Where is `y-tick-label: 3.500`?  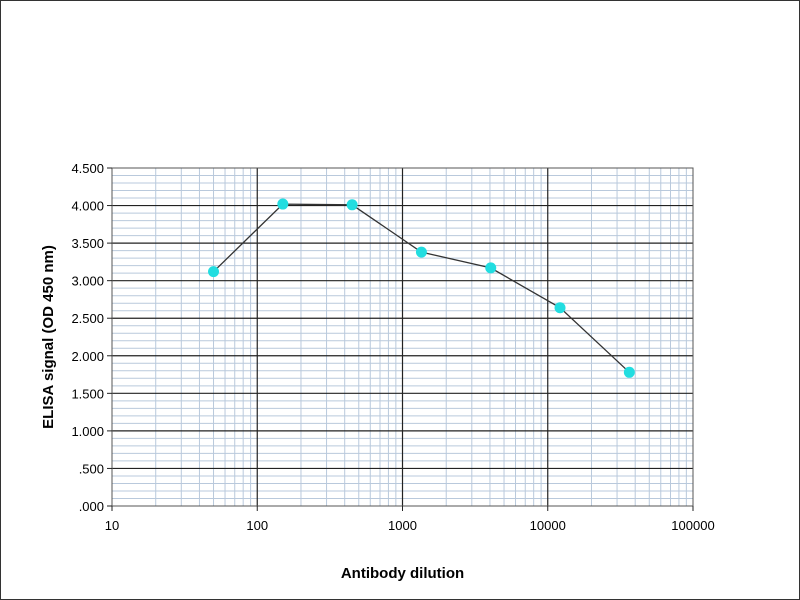 y-tick-label: 3.500 is located at coordinates (87, 243).